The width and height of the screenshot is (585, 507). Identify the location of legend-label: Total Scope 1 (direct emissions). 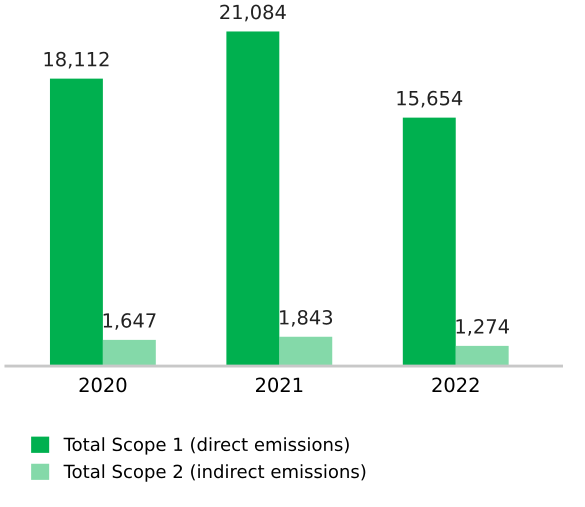
(206, 446).